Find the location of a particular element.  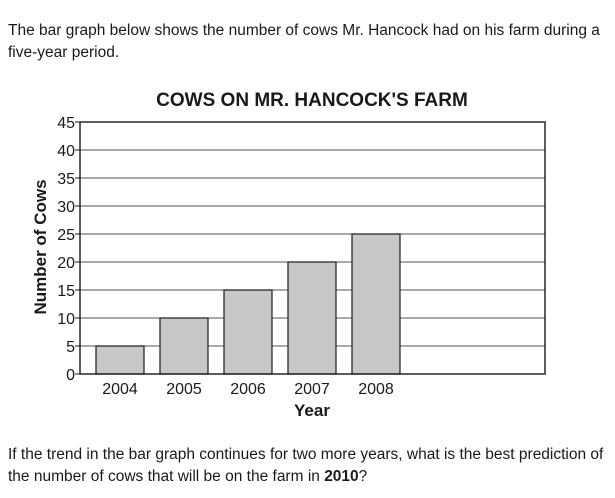

bar-2007 is located at coordinates (312, 318).